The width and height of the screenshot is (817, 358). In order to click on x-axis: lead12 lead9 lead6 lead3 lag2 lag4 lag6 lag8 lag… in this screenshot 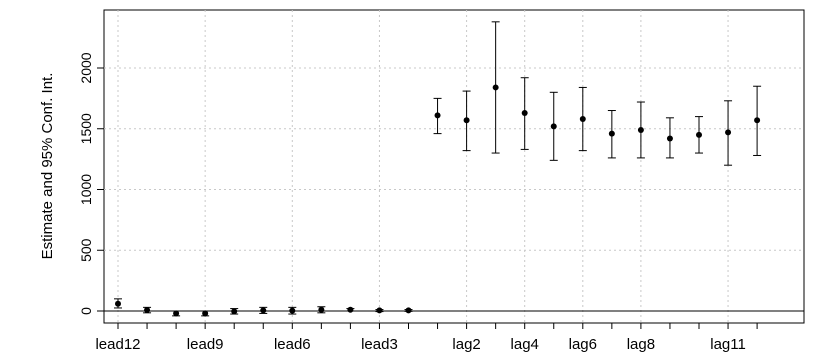, I will do `click(426, 338)`.